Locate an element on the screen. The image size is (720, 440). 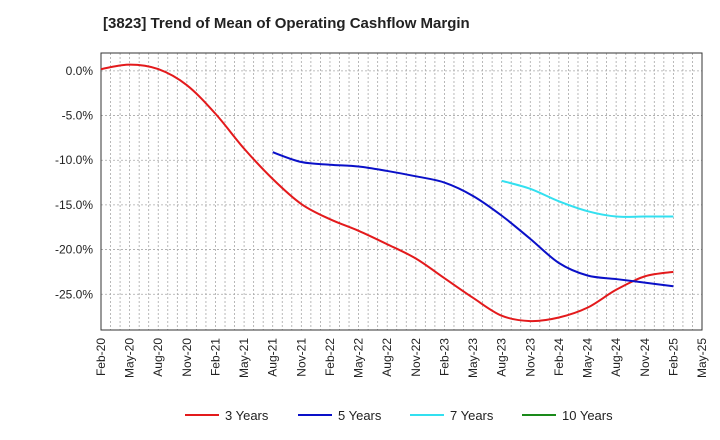
y-tick-label: -20.0% is located at coordinates (74, 250).